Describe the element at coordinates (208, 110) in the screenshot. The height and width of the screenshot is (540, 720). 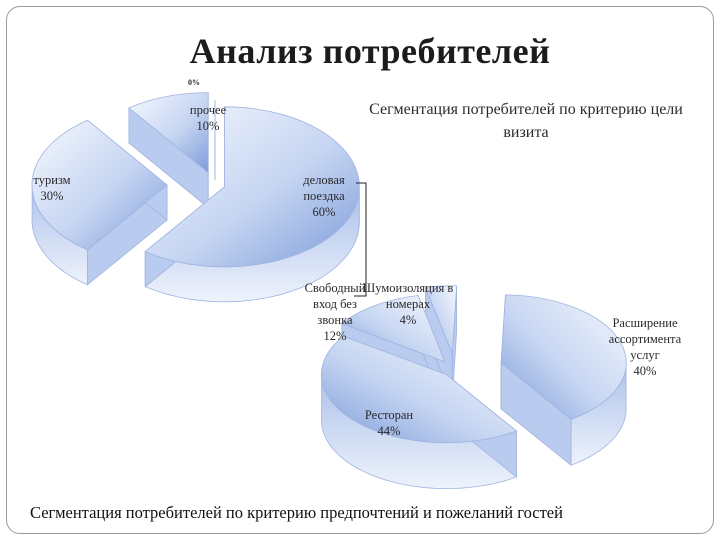
I see `data-label-prochee-name: прочее` at that location.